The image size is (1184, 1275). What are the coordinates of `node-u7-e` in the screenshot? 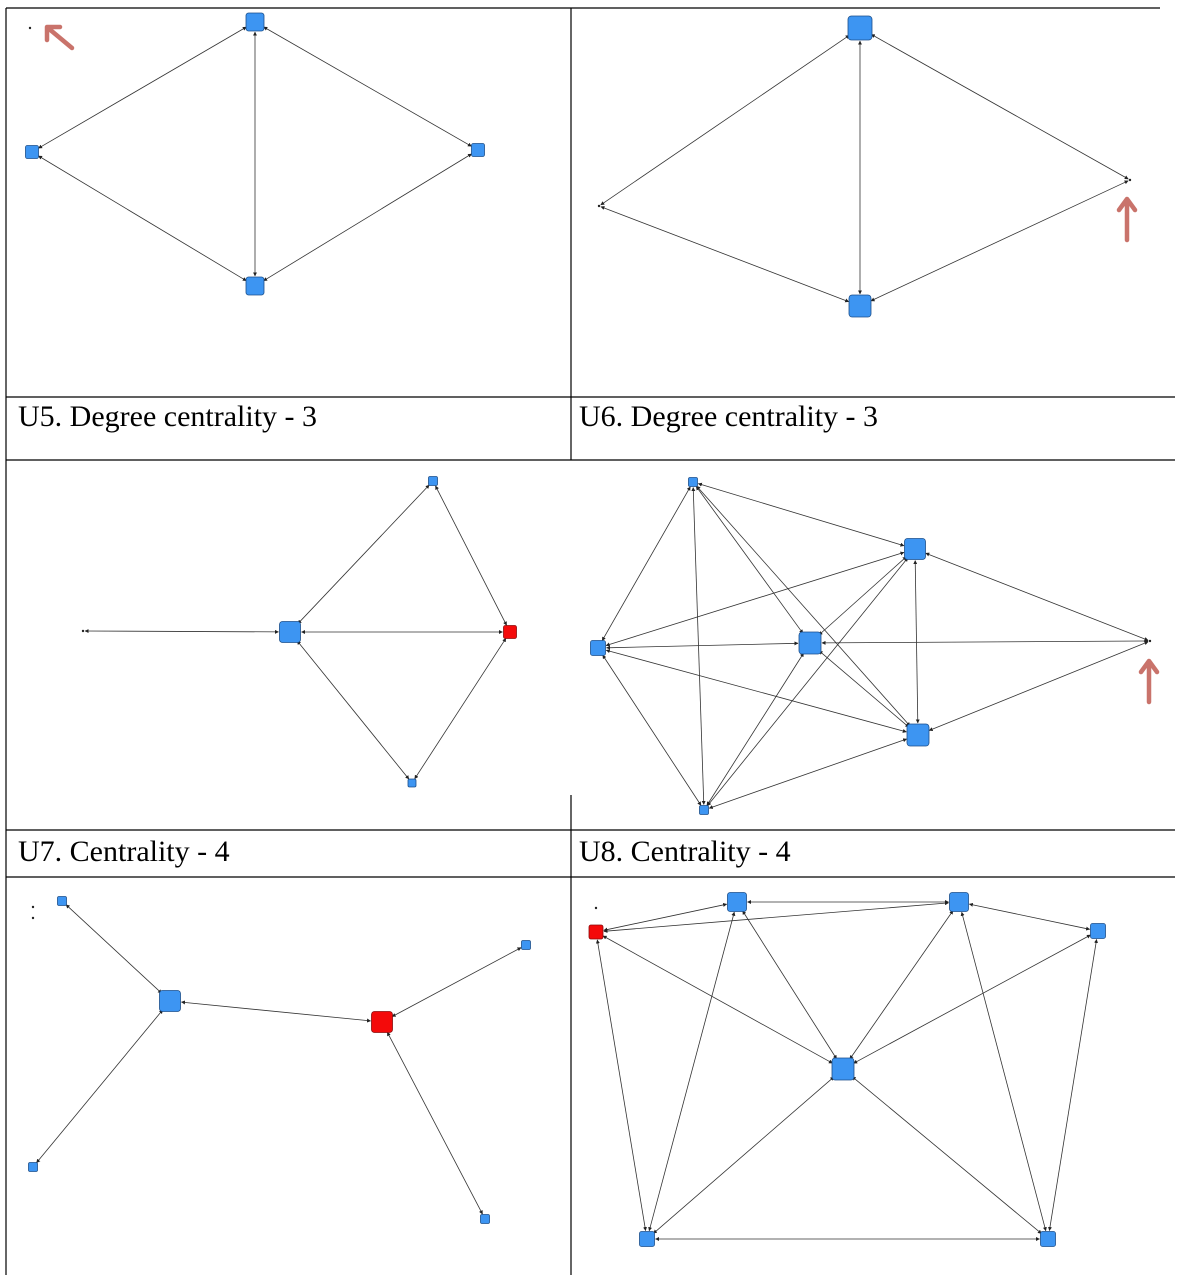 It's located at (412, 783).